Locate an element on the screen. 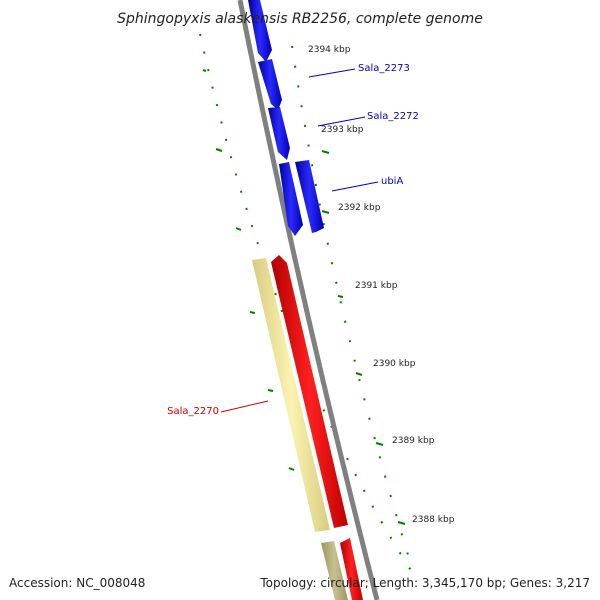 The height and width of the screenshot is (600, 600). reverse-strand-features is located at coordinates (307, 427).